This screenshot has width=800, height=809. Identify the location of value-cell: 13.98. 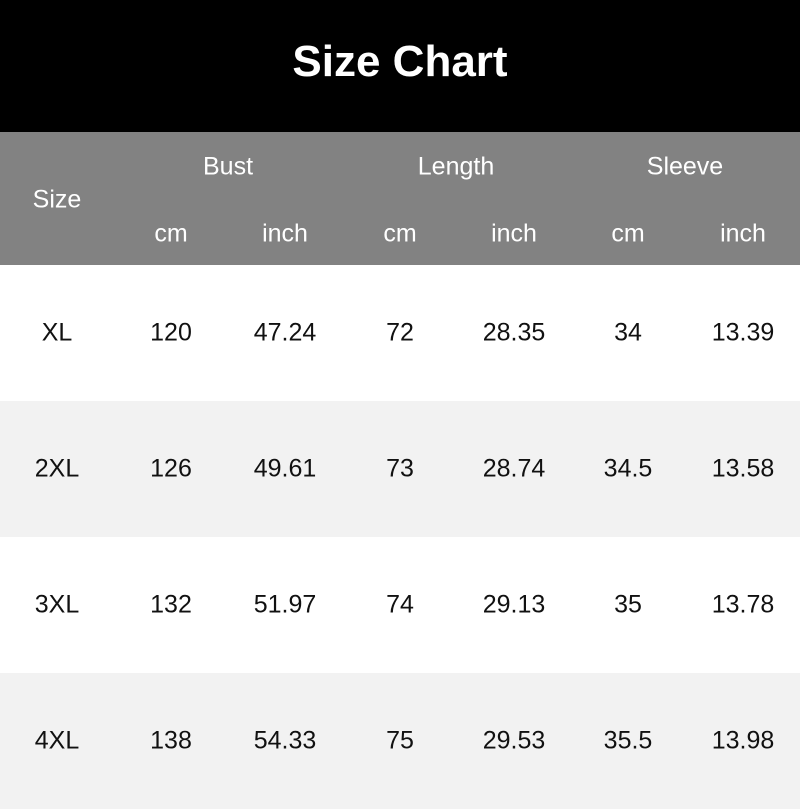
(743, 740).